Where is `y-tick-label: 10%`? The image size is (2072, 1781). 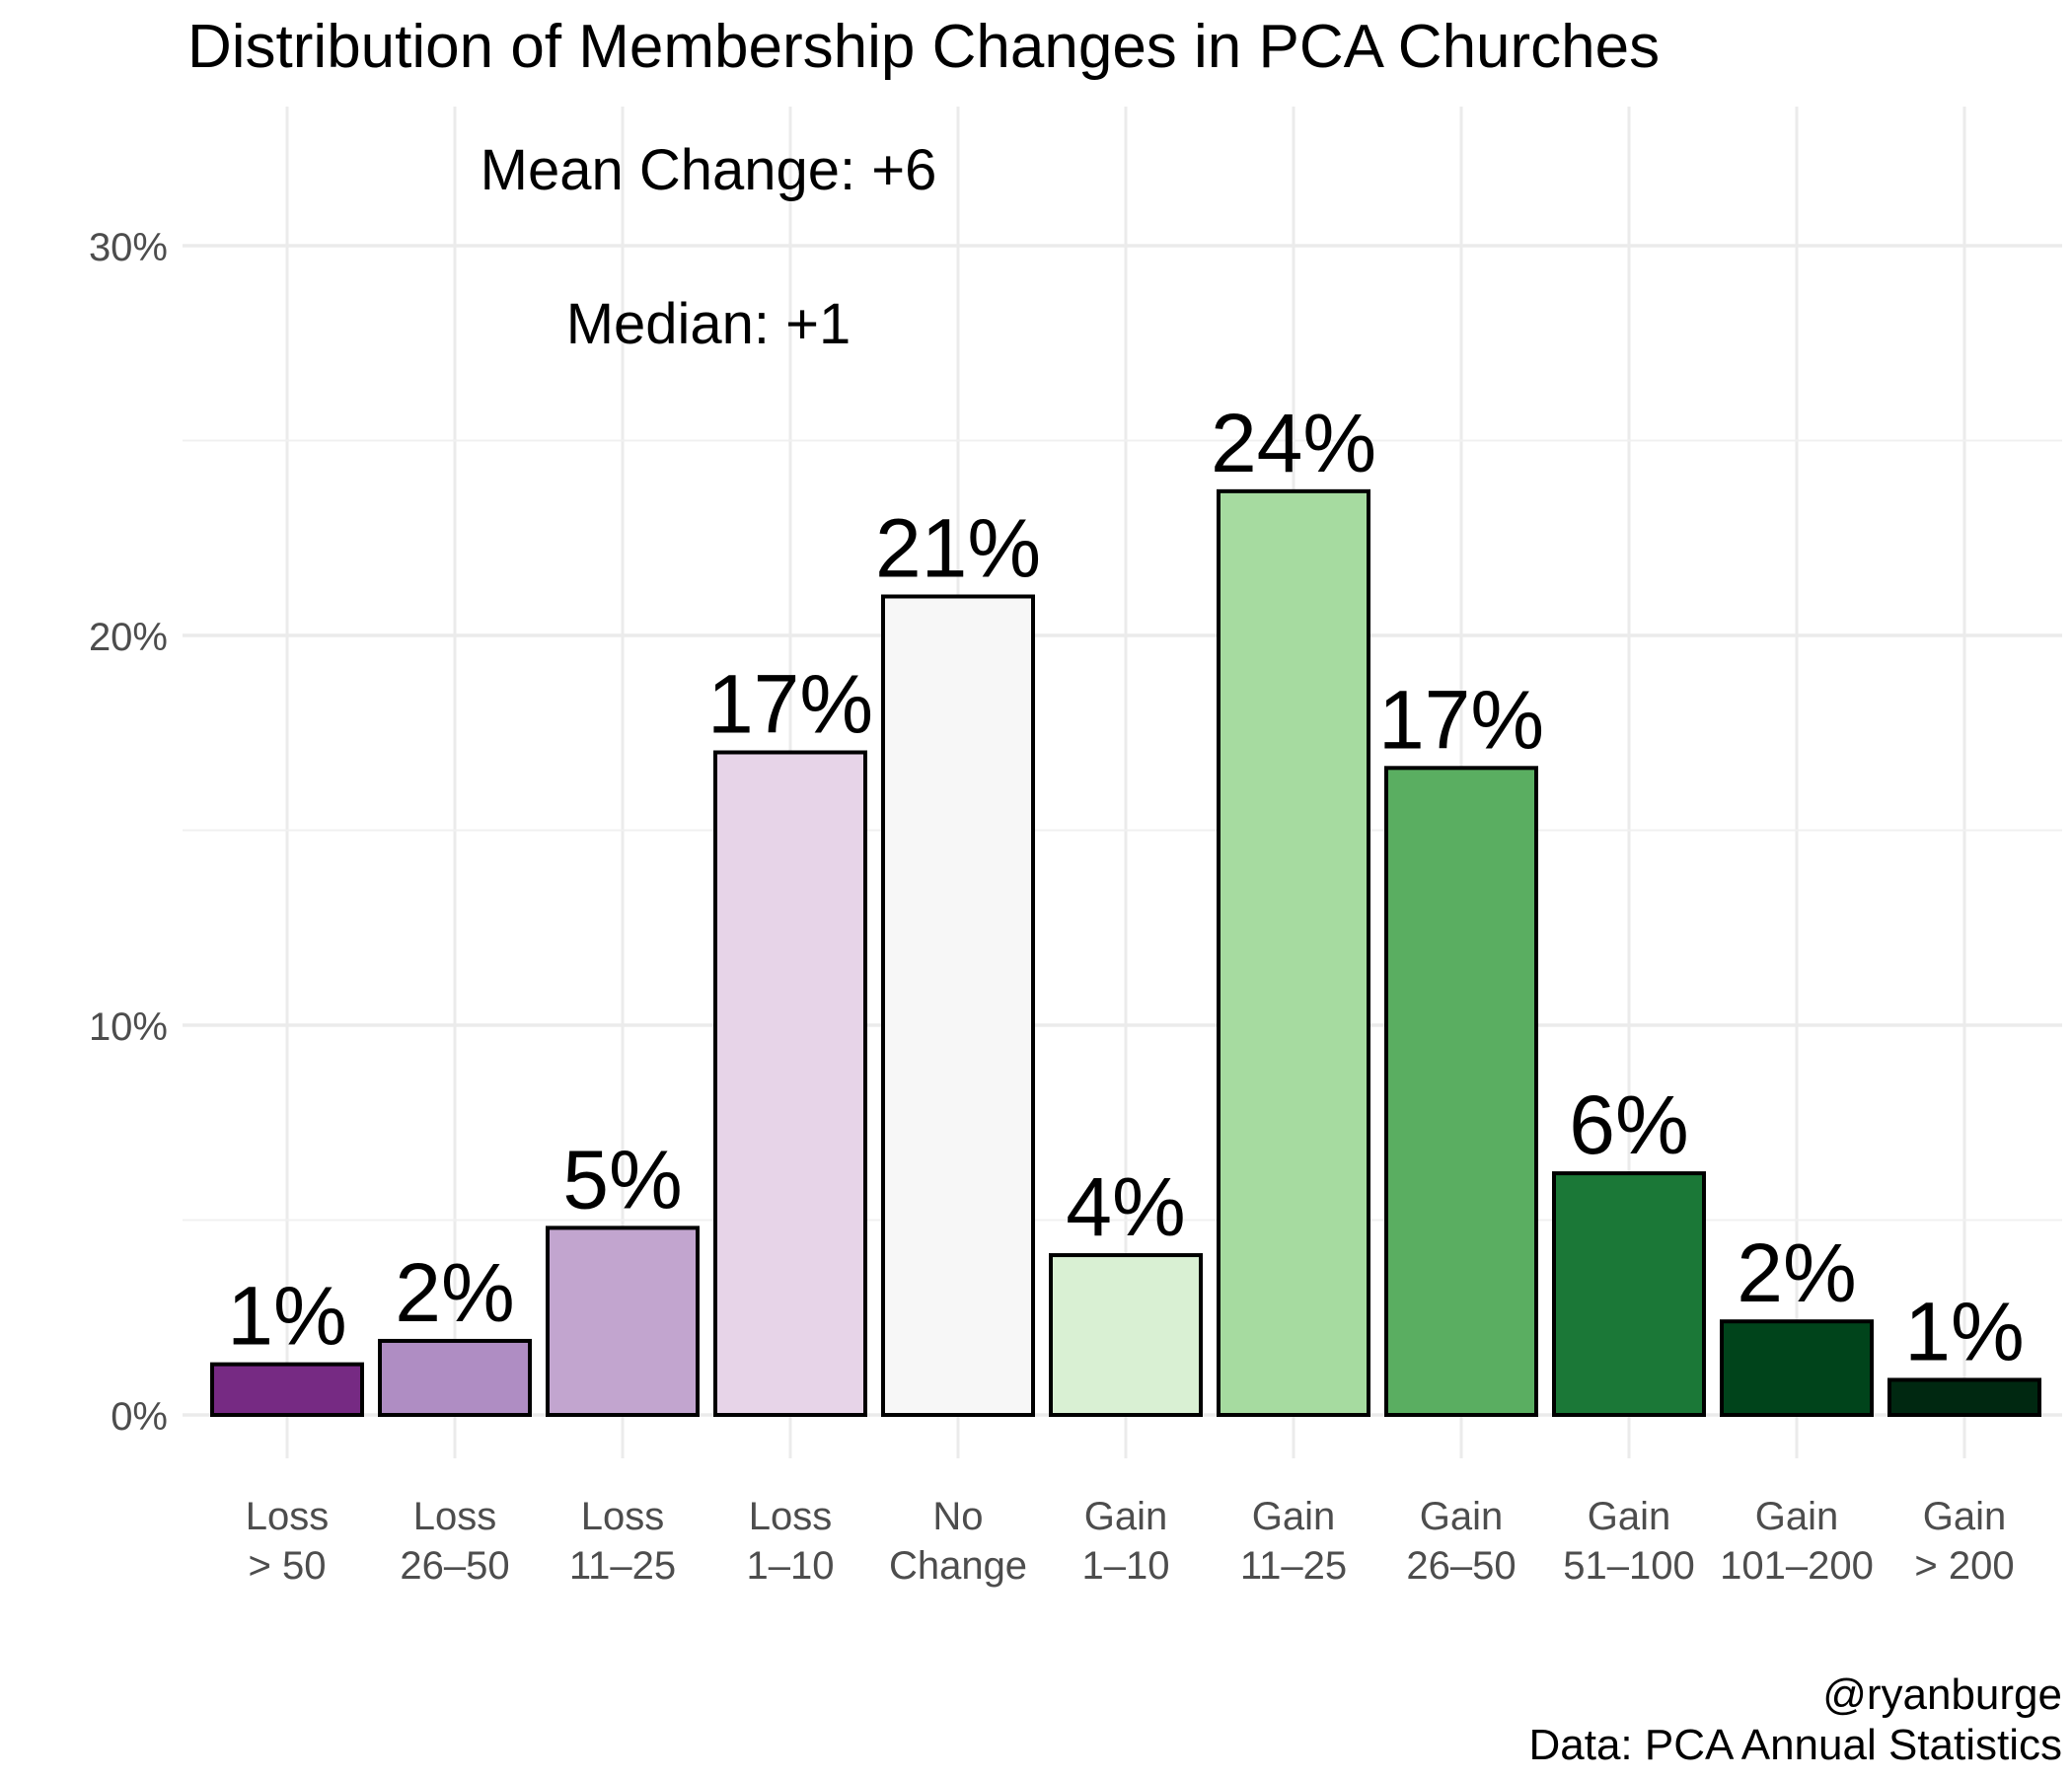
y-tick-label: 10% is located at coordinates (128, 1027).